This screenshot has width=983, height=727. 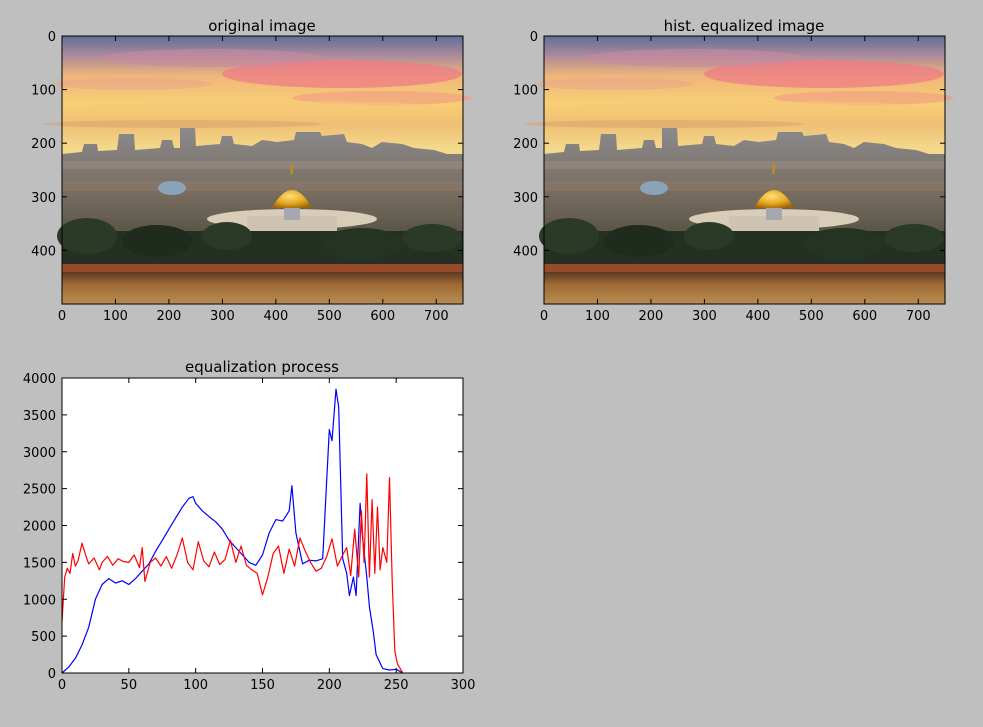 What do you see at coordinates (436, 316) in the screenshot?
I see `original-xtick-label: 700` at bounding box center [436, 316].